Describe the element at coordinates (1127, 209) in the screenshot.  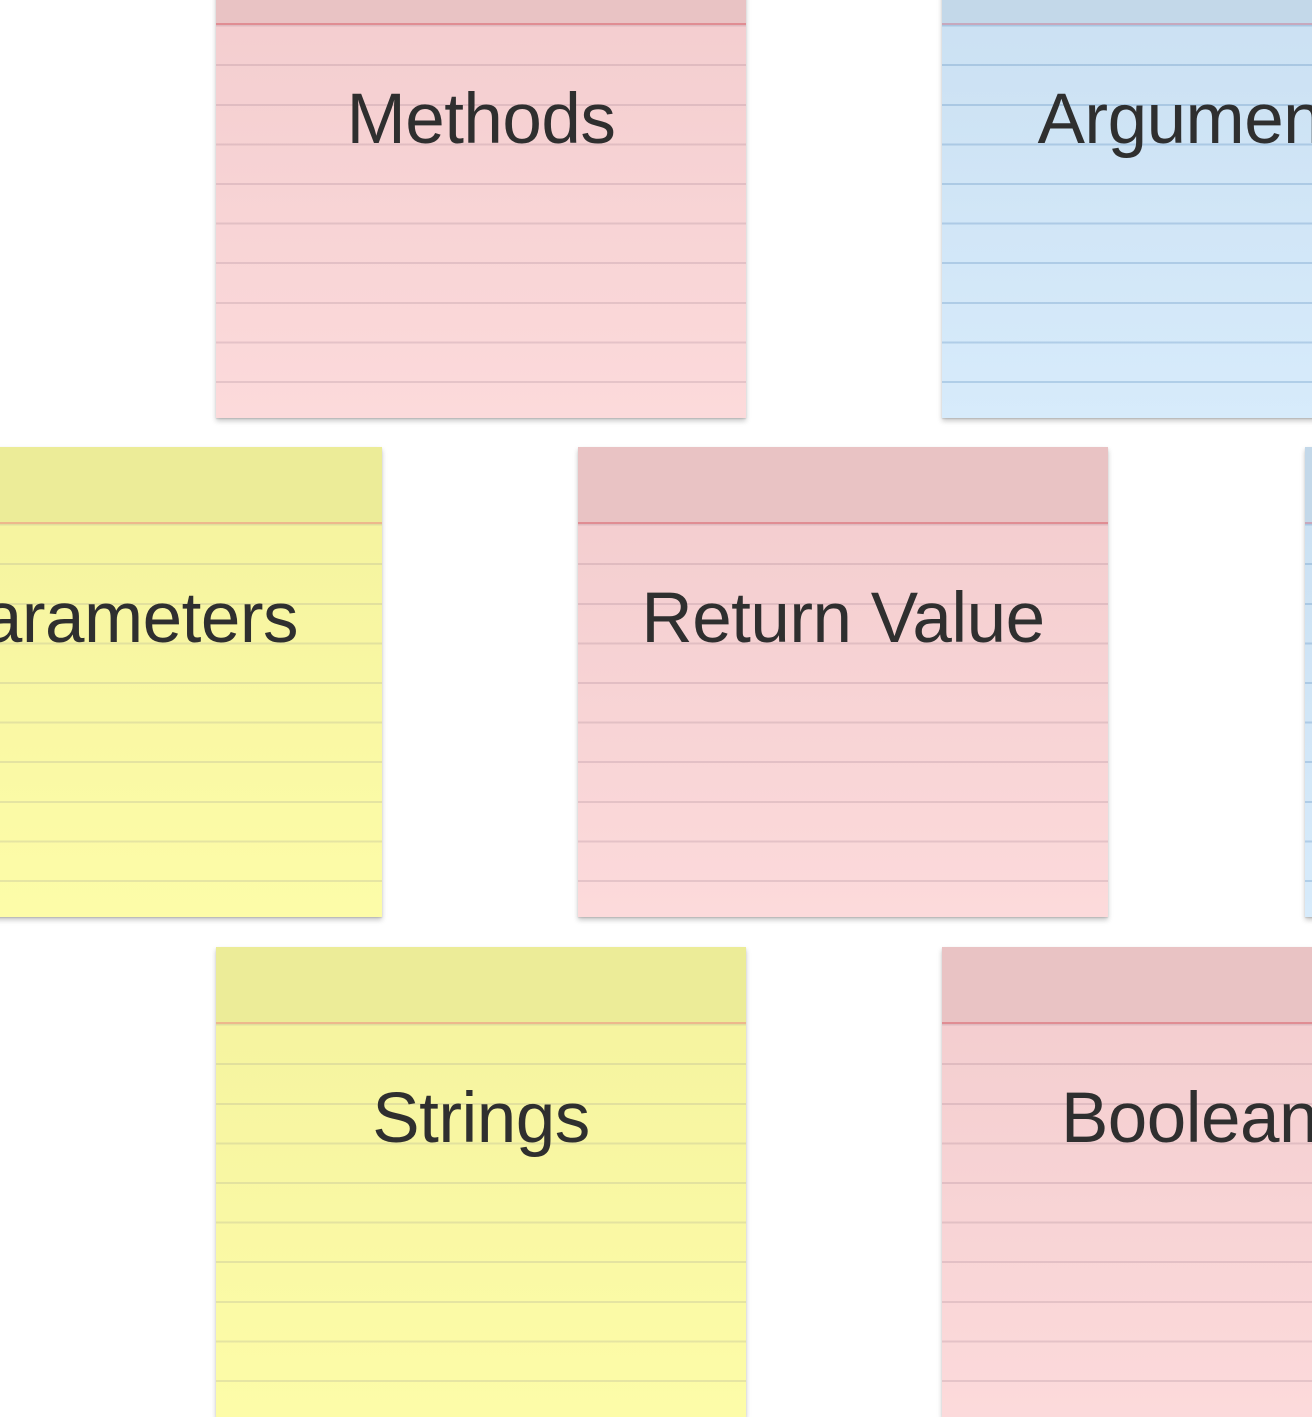
I see `flashcard-arguments: Arguments` at that location.